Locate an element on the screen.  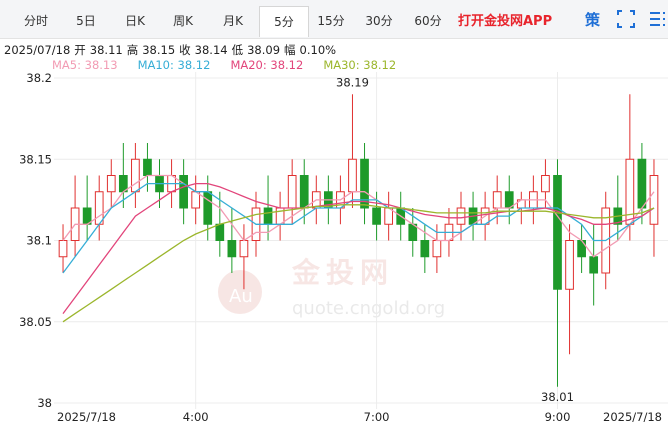
field-label: 开 is located at coordinates (80, 50).